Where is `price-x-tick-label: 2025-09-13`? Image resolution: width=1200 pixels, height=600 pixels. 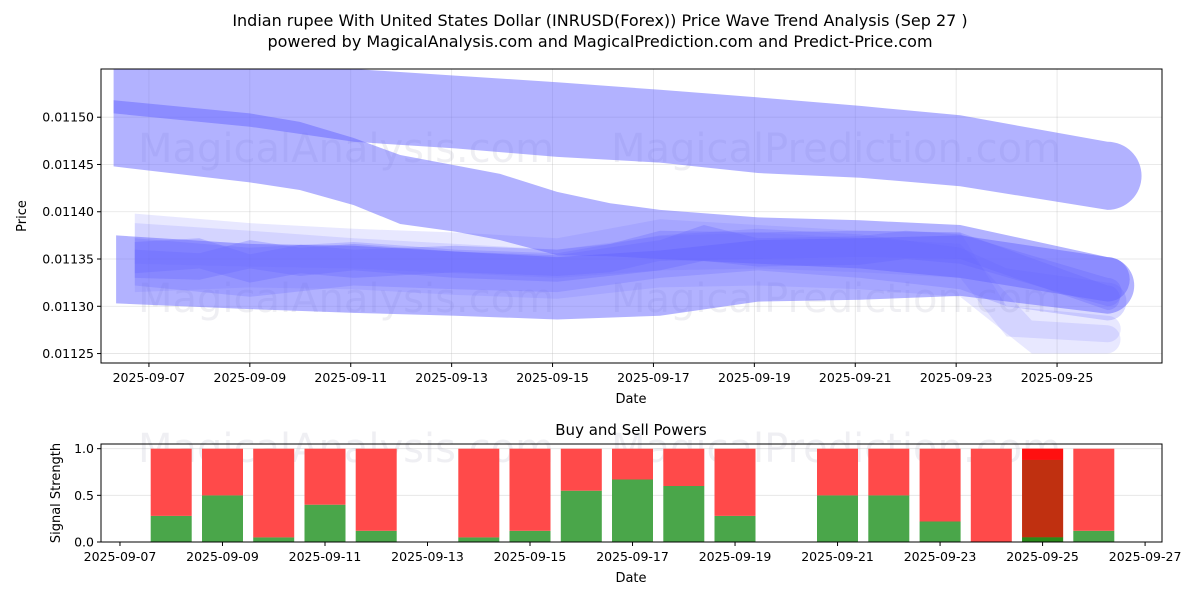
price-x-tick-label: 2025-09-13 is located at coordinates (451, 377).